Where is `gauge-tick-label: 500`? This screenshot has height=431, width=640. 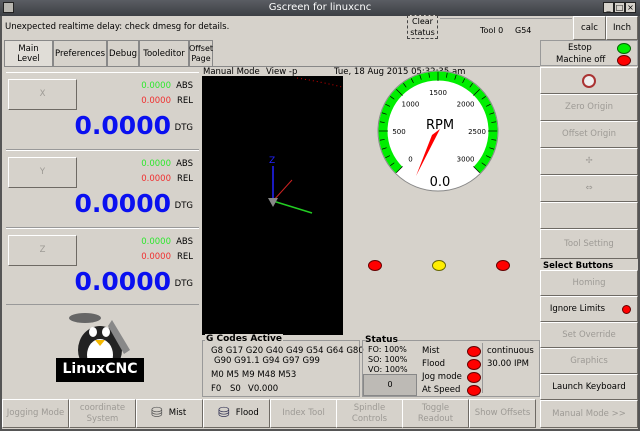
gauge-tick-label: 500 is located at coordinates (398, 132).